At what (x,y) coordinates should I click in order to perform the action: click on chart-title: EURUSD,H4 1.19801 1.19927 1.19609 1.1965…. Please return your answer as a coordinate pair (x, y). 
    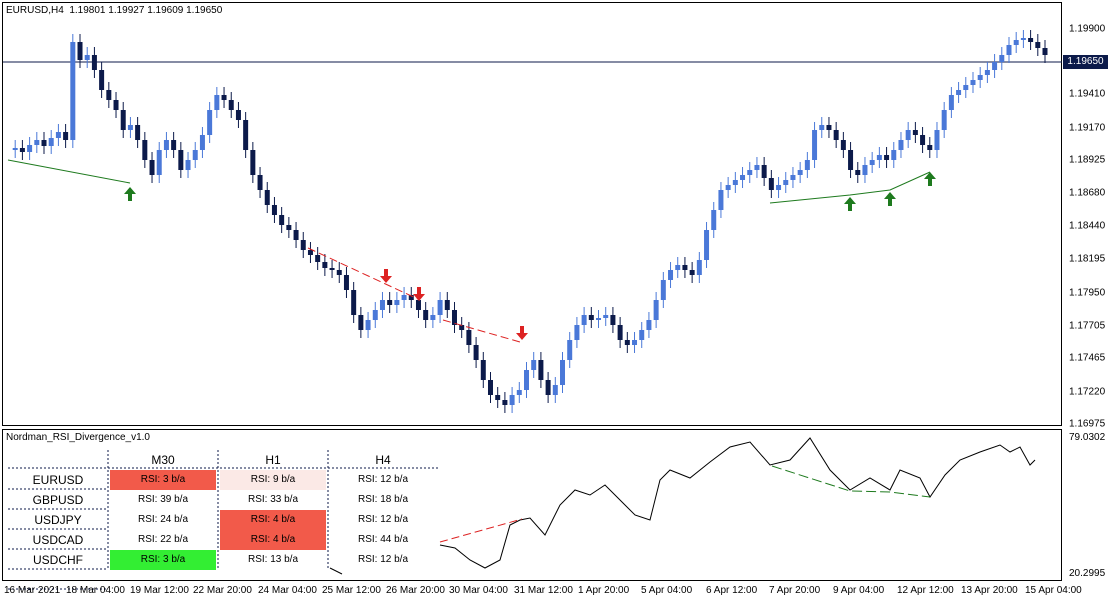
    Looking at the image, I should click on (114, 10).